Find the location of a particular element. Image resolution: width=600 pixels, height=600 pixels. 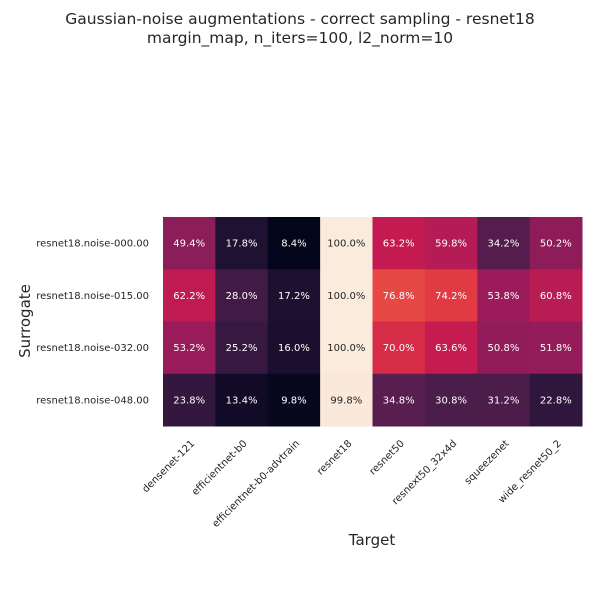

cell-value-label: 34.8% is located at coordinates (399, 400).